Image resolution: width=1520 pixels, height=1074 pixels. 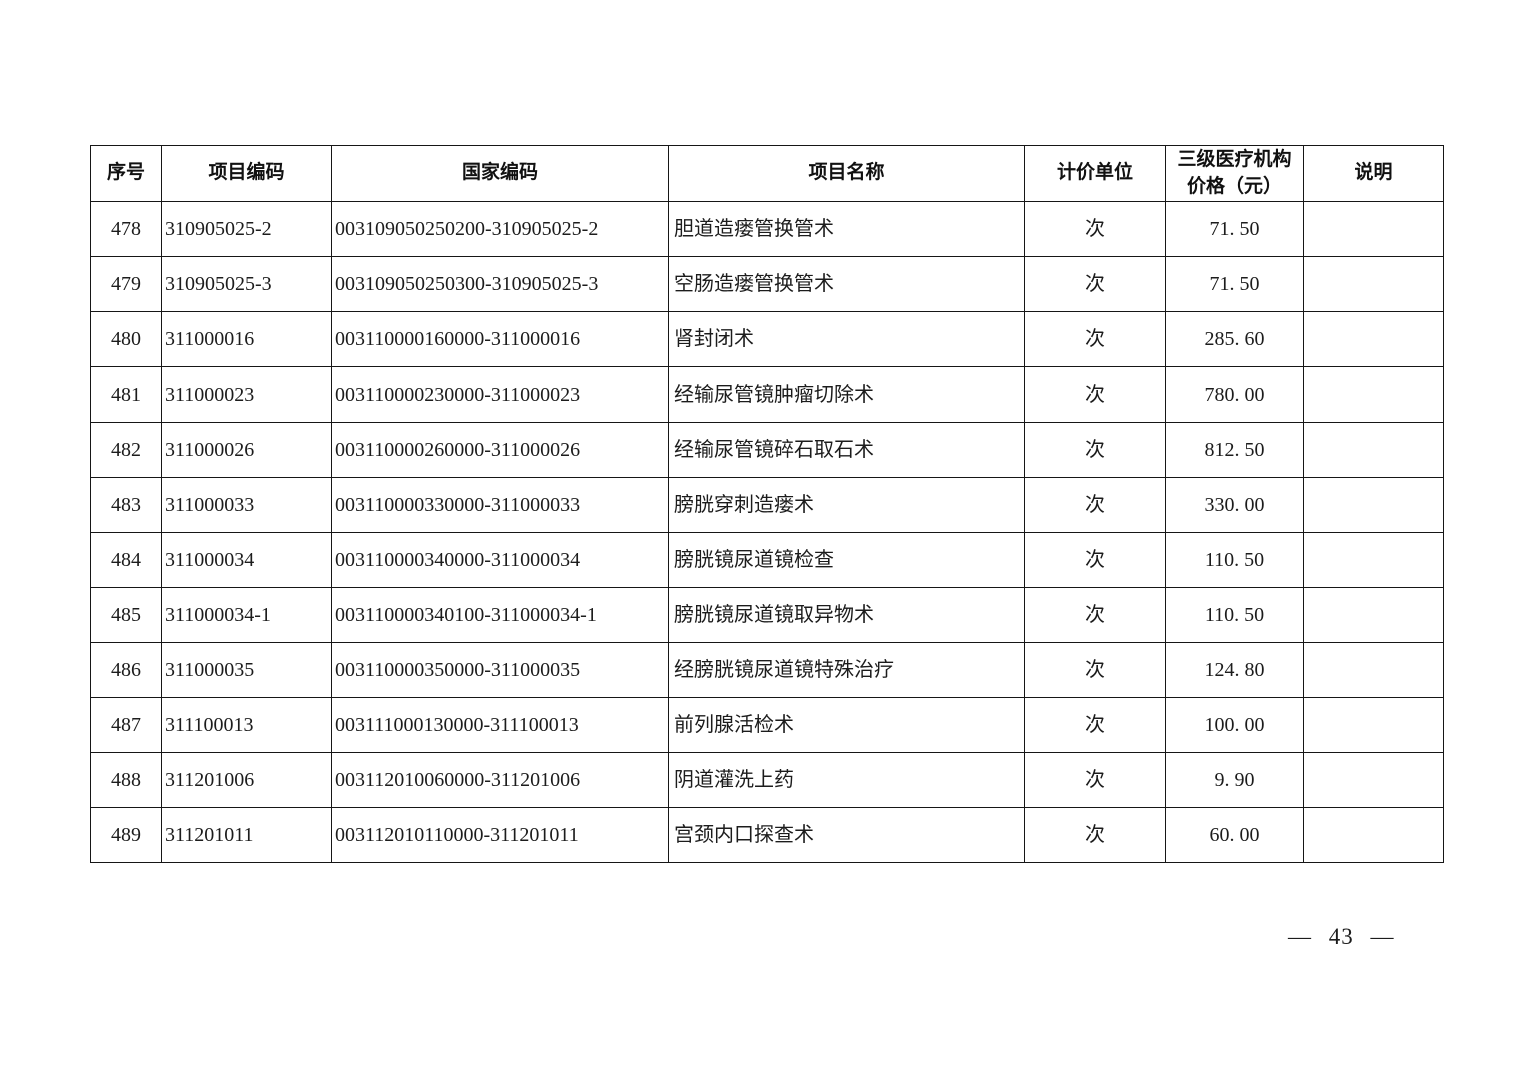 What do you see at coordinates (126, 173) in the screenshot?
I see `header-cell-seq: 序号` at bounding box center [126, 173].